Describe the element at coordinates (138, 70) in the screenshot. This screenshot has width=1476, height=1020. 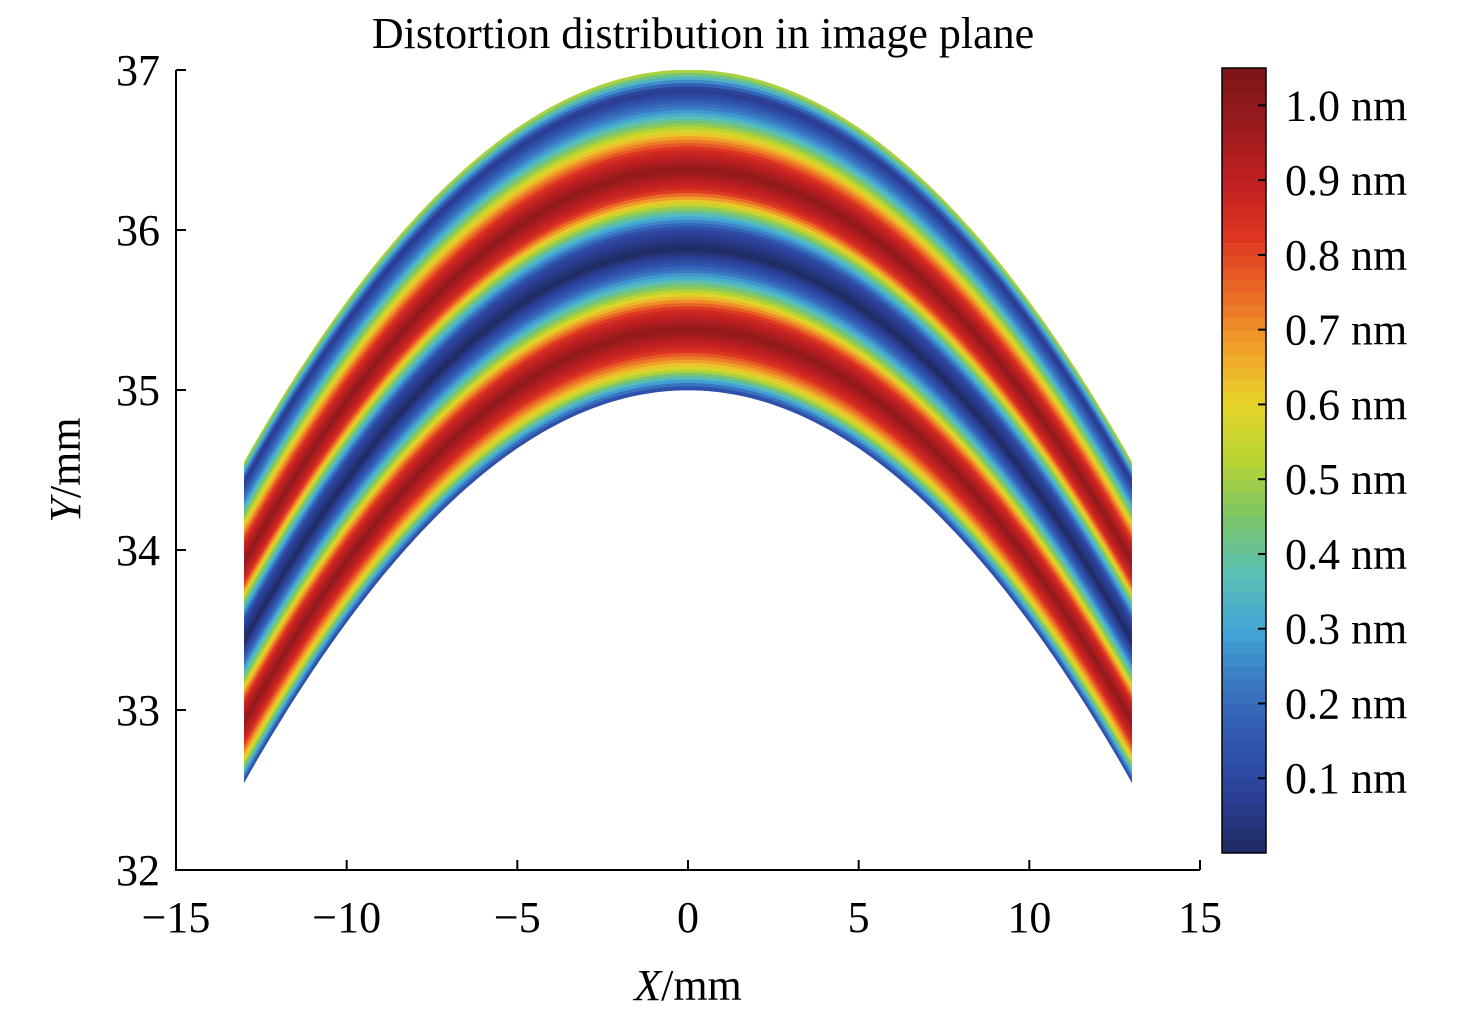
I see `y-tick-label: 37` at that location.